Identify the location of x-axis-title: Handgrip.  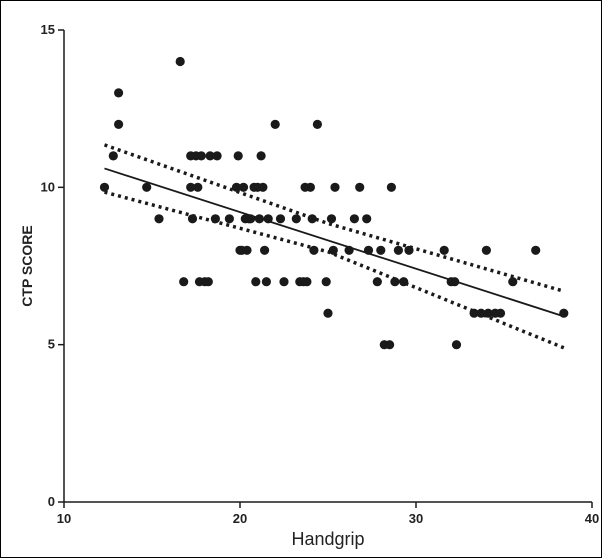
(327, 539).